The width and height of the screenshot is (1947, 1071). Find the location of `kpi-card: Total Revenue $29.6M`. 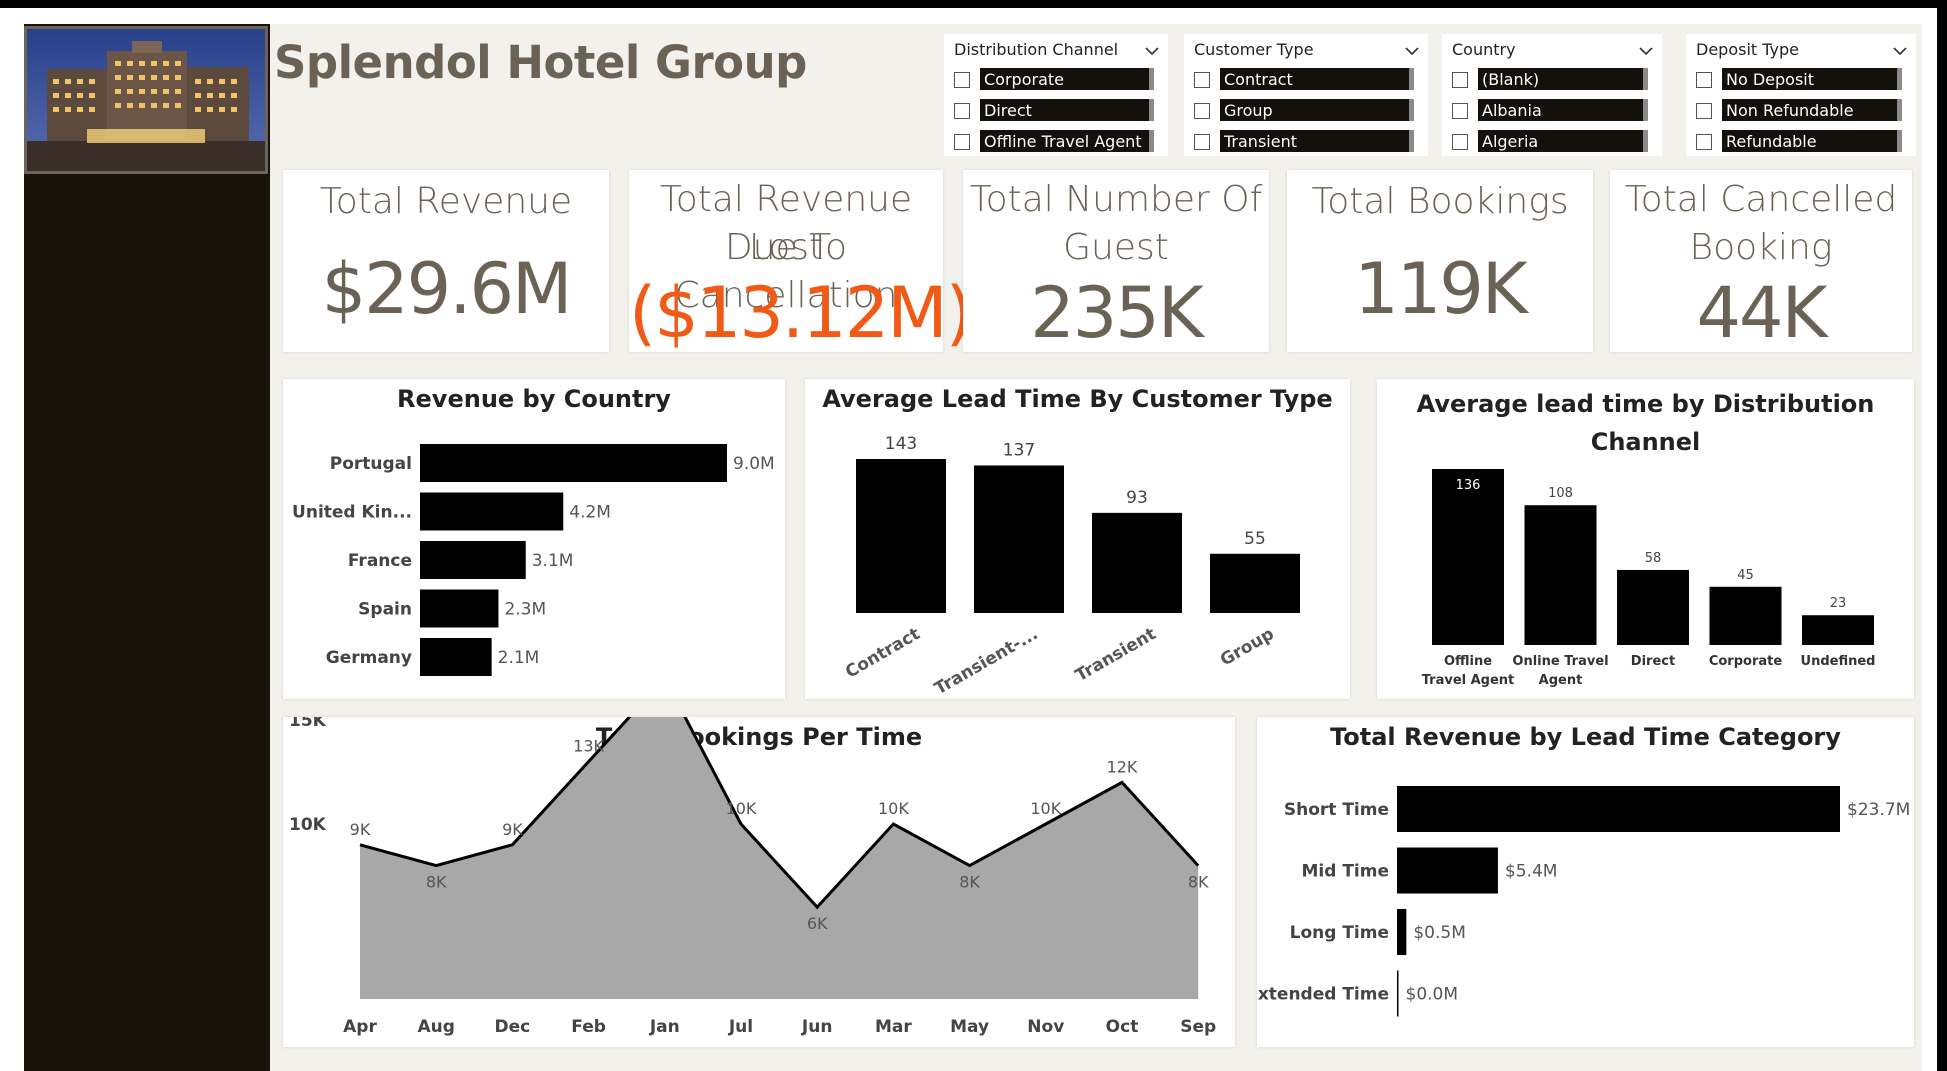

kpi-card: Total Revenue $29.6M is located at coordinates (446, 261).